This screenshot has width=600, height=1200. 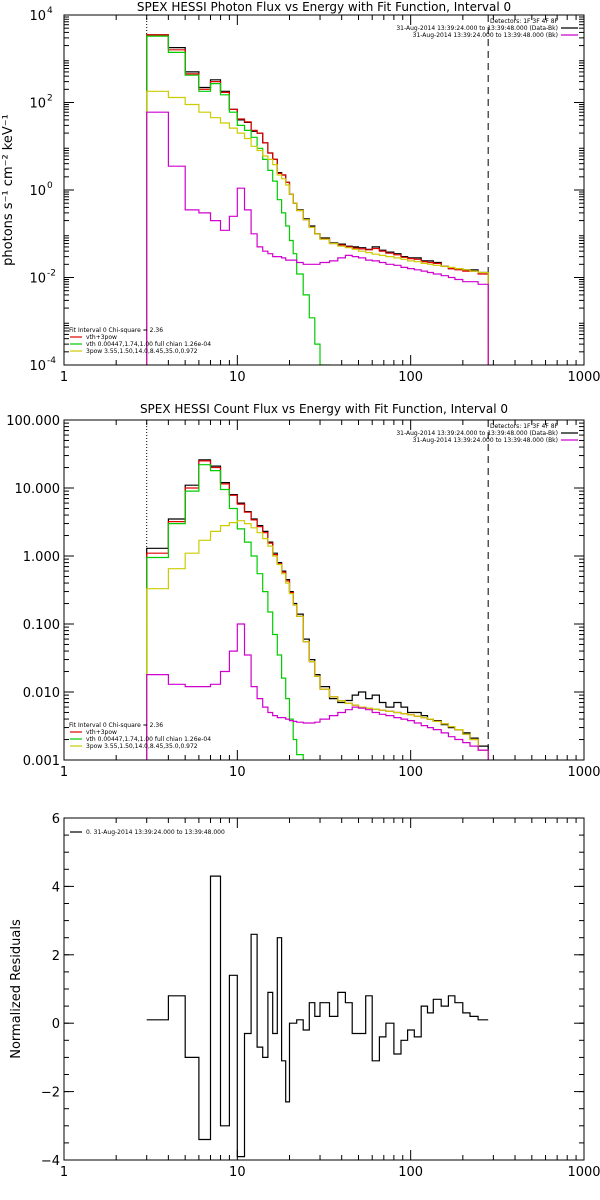 What do you see at coordinates (56, 887) in the screenshot?
I see `y-tick-label: 4` at bounding box center [56, 887].